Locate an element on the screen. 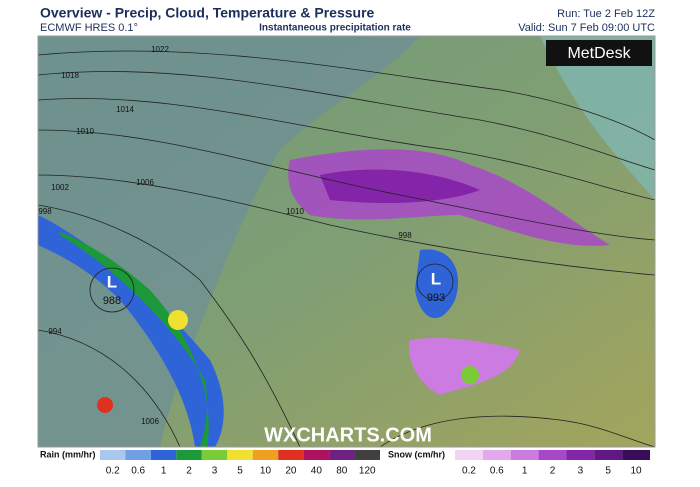  run: Run: Tue 2 Feb 12Z is located at coordinates (606, 14).